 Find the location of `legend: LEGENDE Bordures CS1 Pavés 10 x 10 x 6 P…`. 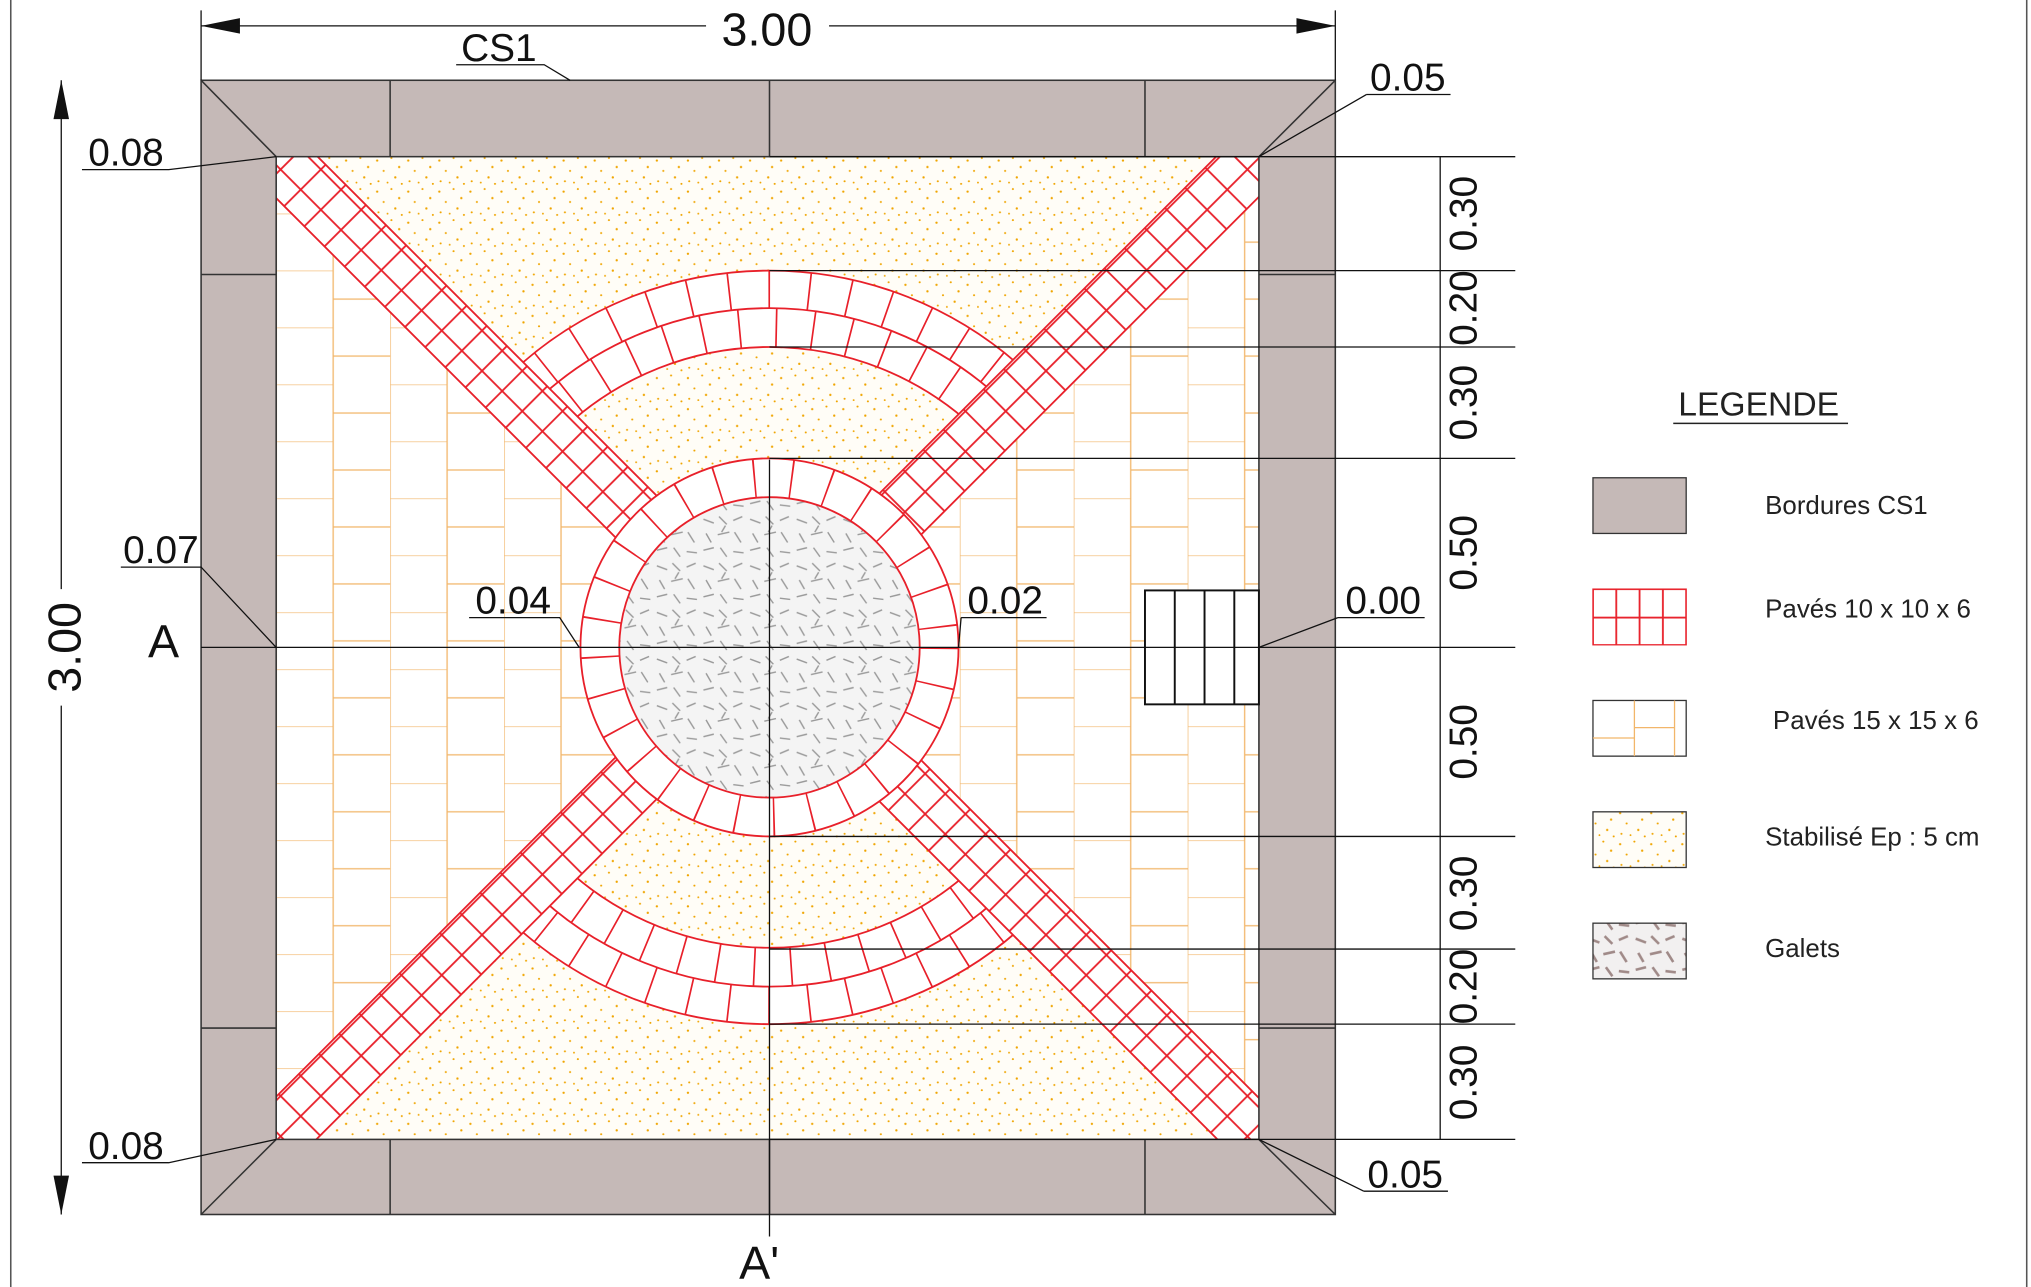

legend: LEGENDE Bordures CS1 Pavés 10 x 10 x 6 P… is located at coordinates (1785, 683).